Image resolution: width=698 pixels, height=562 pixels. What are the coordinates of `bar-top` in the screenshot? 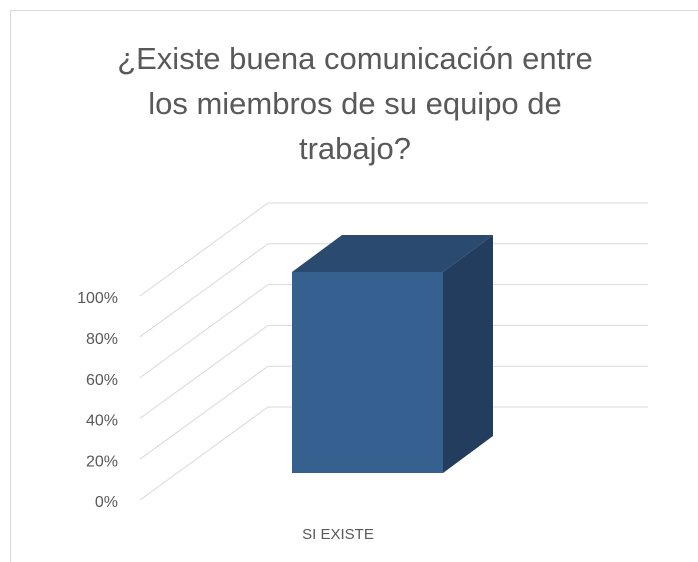 It's located at (392, 253).